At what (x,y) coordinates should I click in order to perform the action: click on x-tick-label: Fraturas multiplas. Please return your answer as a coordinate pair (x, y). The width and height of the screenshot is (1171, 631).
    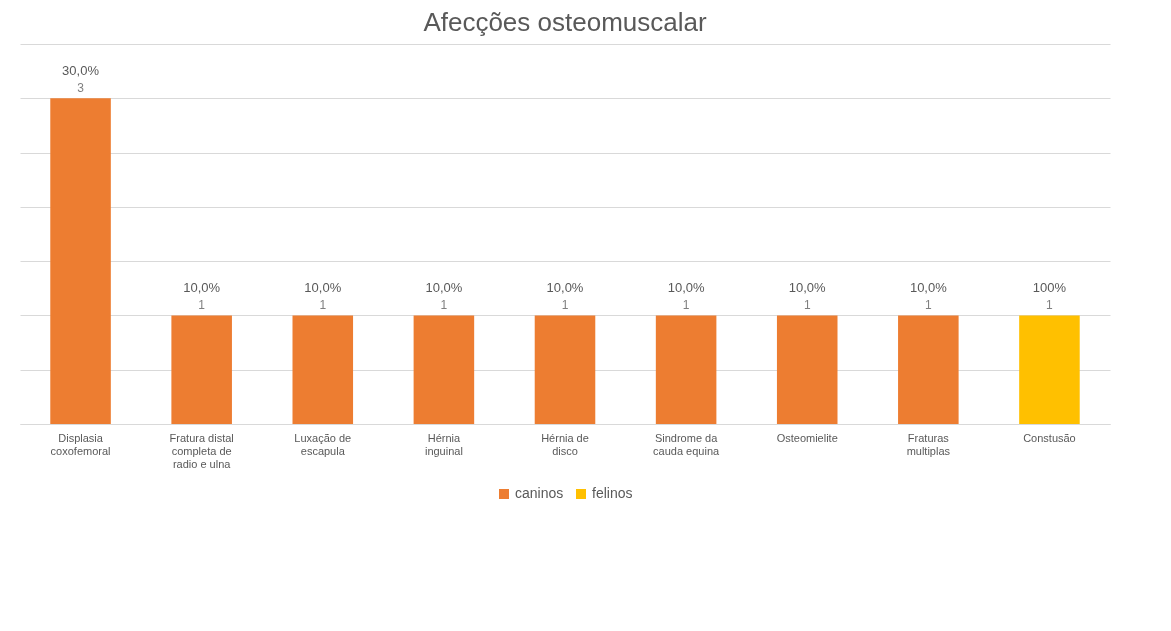
    Looking at the image, I should click on (928, 444).